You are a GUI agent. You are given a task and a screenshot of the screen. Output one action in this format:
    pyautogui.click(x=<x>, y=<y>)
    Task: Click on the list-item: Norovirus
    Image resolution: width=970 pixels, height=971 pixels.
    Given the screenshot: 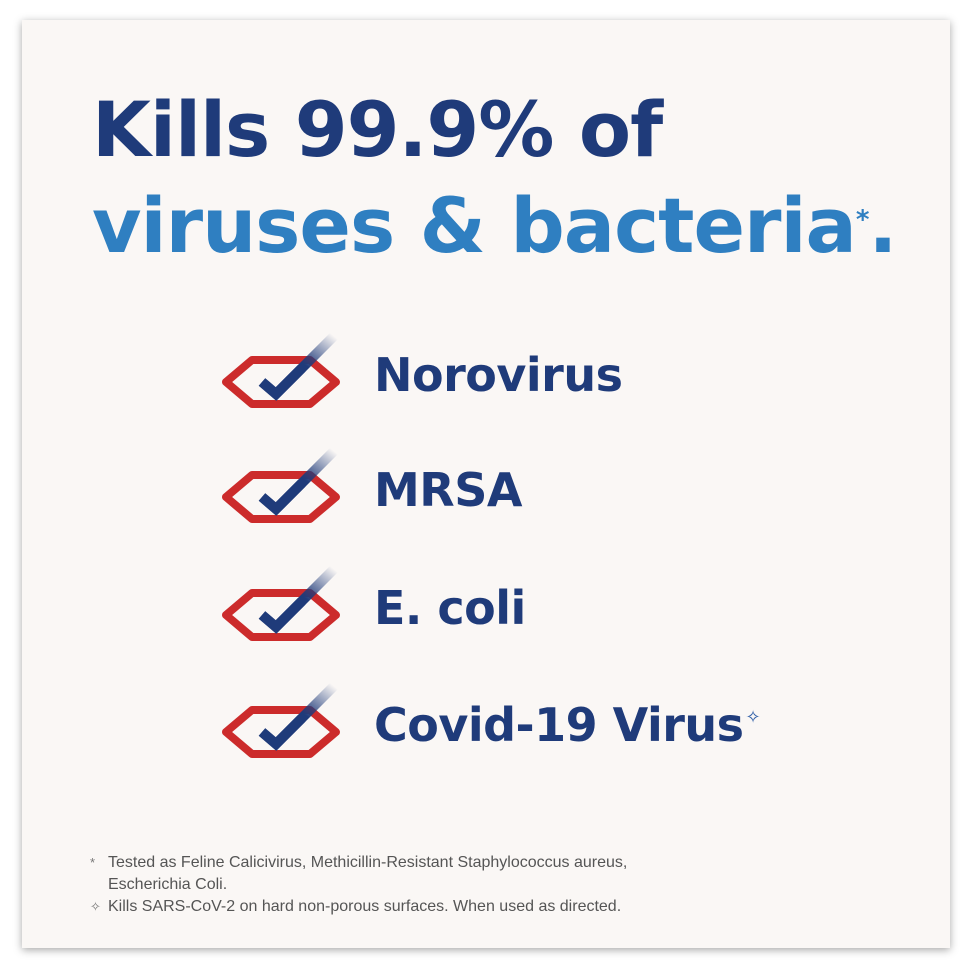 What is the action you would take?
    pyautogui.click(x=422, y=373)
    